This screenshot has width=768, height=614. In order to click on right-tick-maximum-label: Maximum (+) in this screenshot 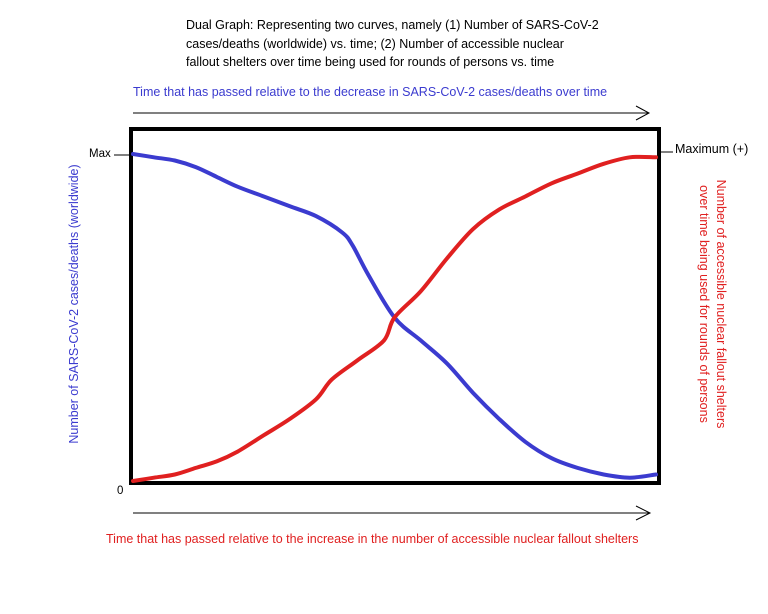, I will do `click(712, 149)`.